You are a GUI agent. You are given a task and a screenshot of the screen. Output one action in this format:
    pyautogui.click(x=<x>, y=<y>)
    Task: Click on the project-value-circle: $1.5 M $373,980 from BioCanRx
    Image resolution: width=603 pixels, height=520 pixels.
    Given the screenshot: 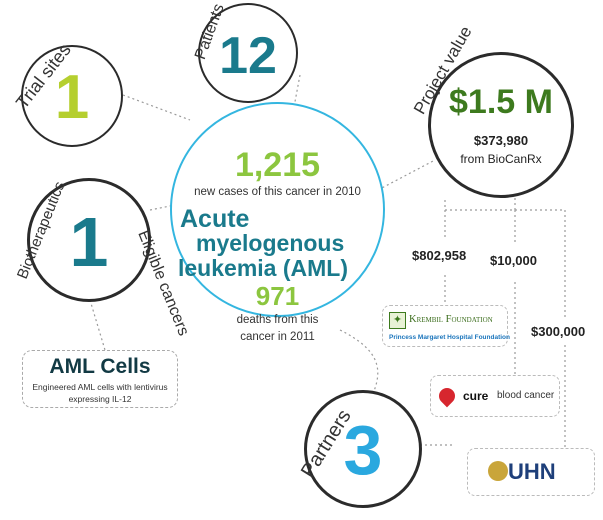 What is the action you would take?
    pyautogui.click(x=501, y=125)
    